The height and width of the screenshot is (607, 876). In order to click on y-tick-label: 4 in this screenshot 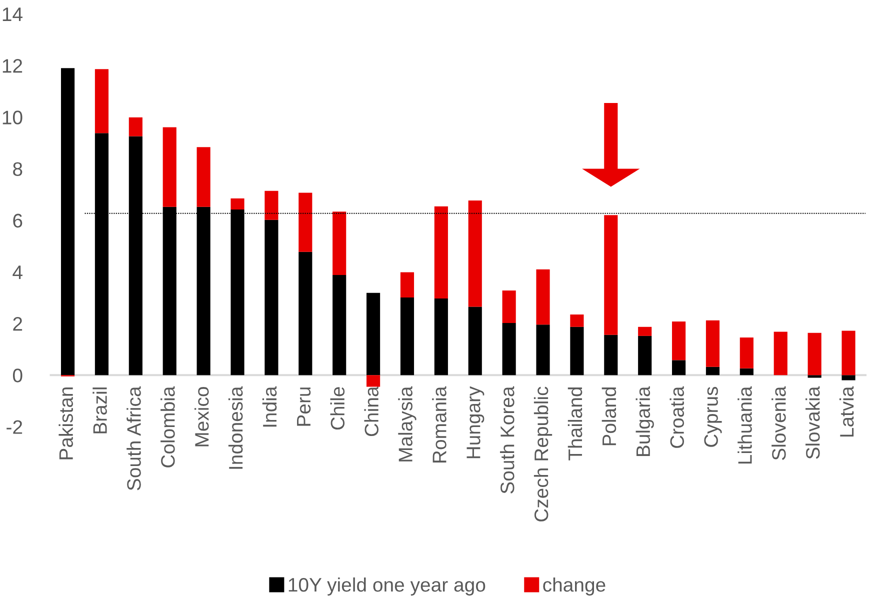, I will do `click(17, 272)`.